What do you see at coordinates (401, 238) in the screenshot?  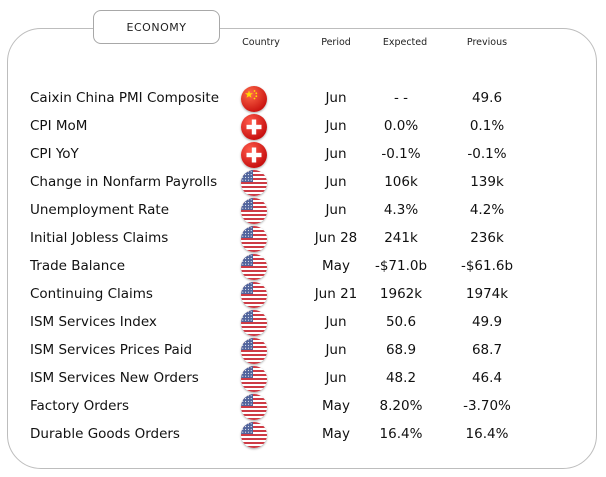 I see `event-expected: 241k` at bounding box center [401, 238].